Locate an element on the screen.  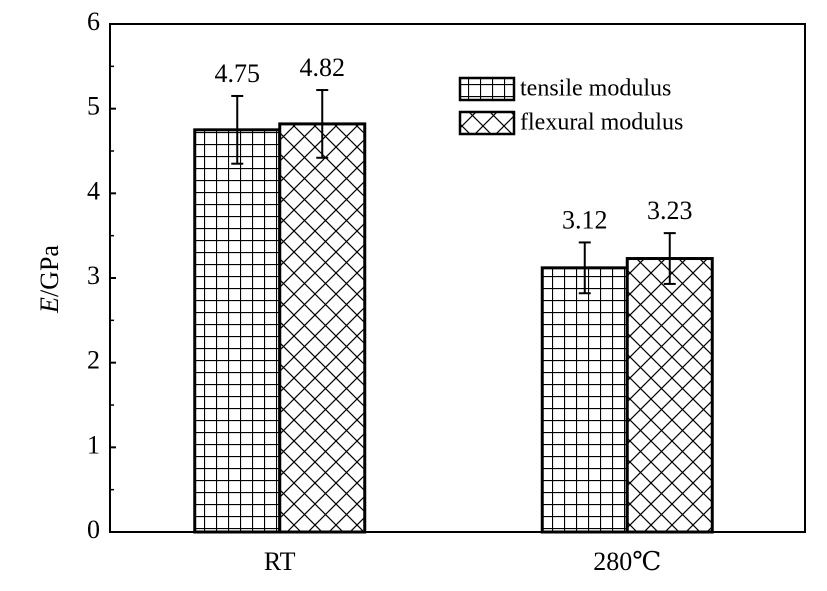
data-label: 3.23 is located at coordinates (670, 210).